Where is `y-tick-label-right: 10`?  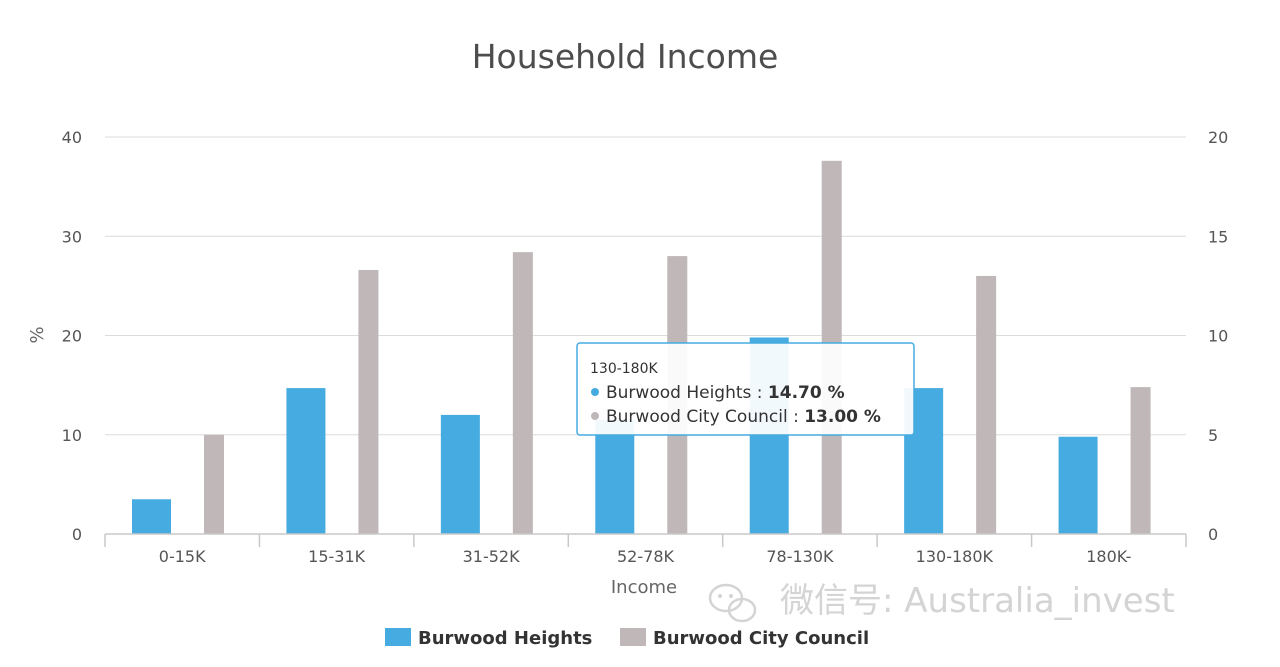
y-tick-label-right: 10 is located at coordinates (1218, 336).